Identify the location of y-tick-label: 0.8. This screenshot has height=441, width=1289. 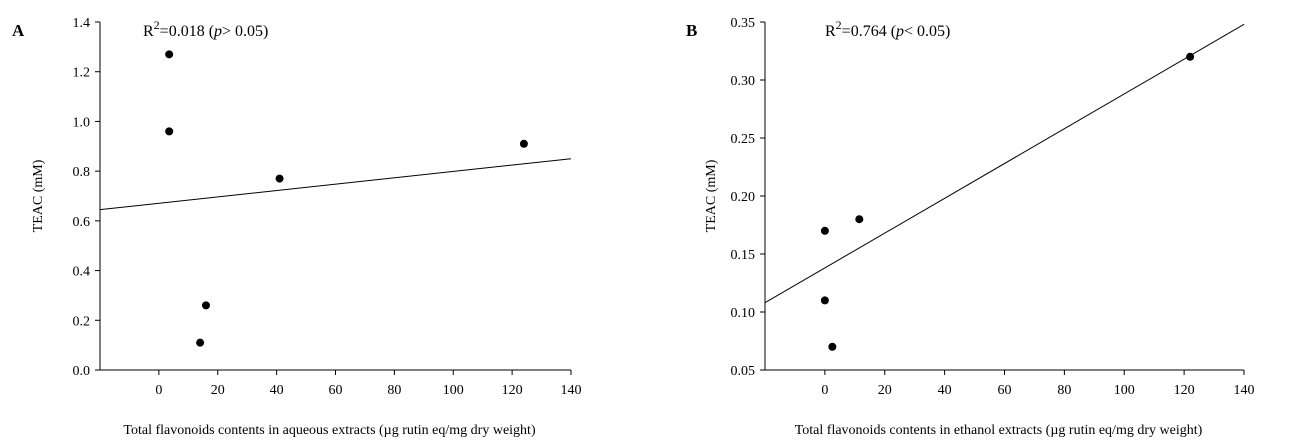
(82, 172).